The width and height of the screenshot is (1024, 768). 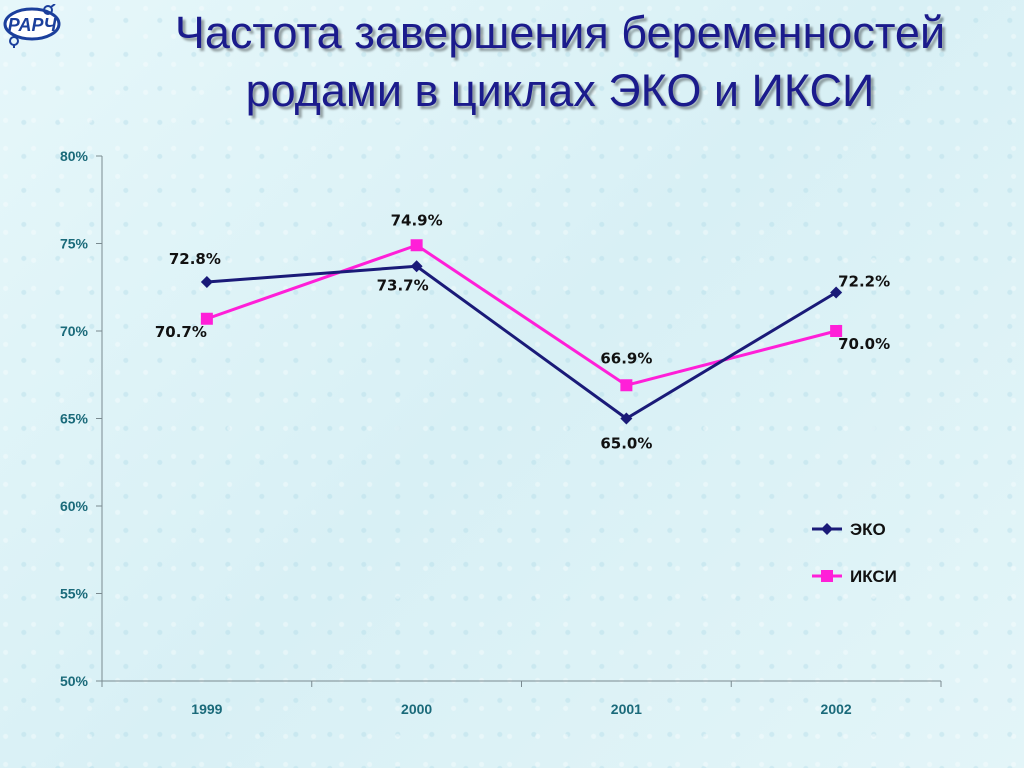 I want to click on legend-marker-eko, so click(x=827, y=529).